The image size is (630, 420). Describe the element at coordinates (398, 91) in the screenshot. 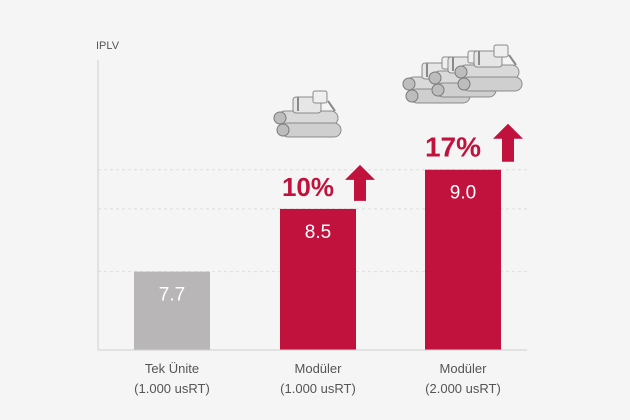

I see `equipment-icons` at that location.